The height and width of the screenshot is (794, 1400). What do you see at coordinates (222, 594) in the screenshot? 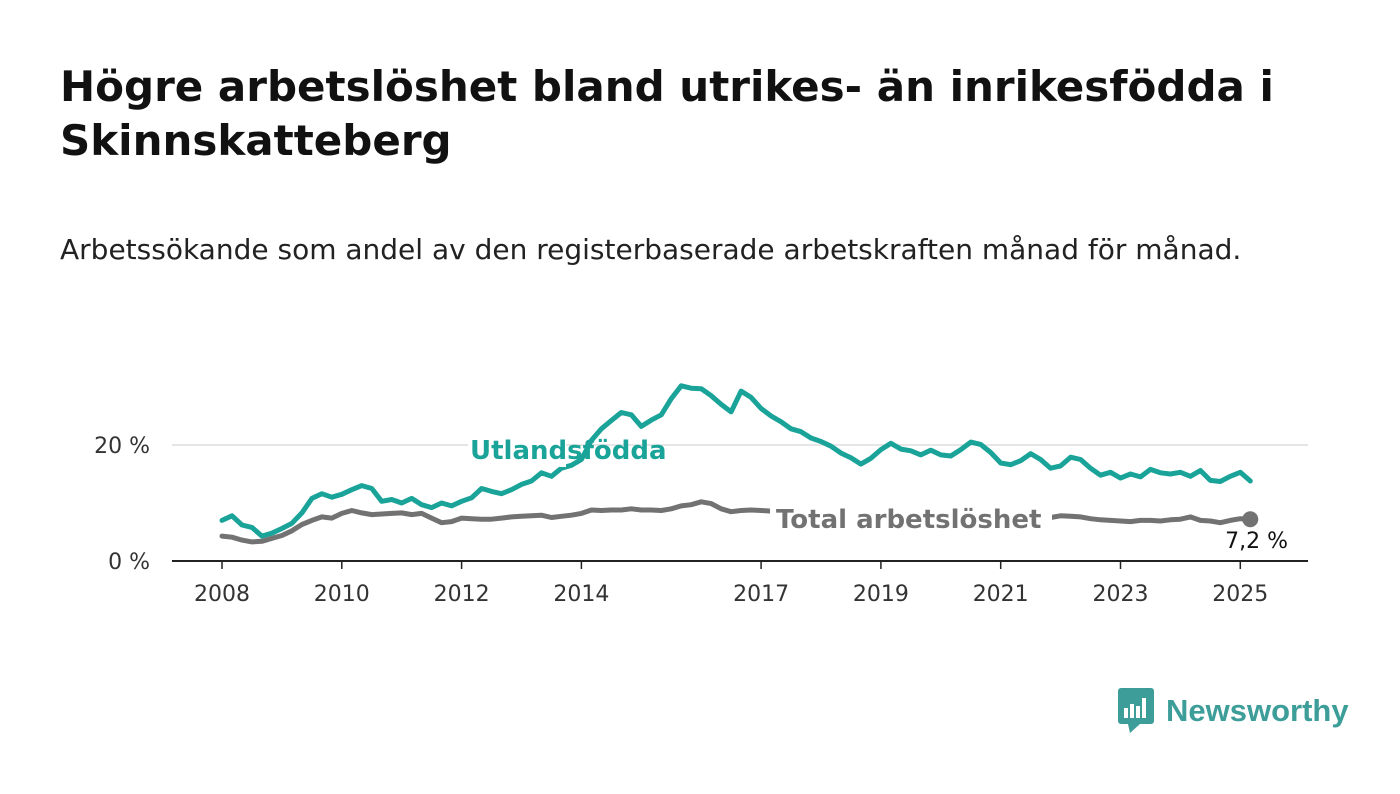
I see `x-tick-label: 2008` at bounding box center [222, 594].